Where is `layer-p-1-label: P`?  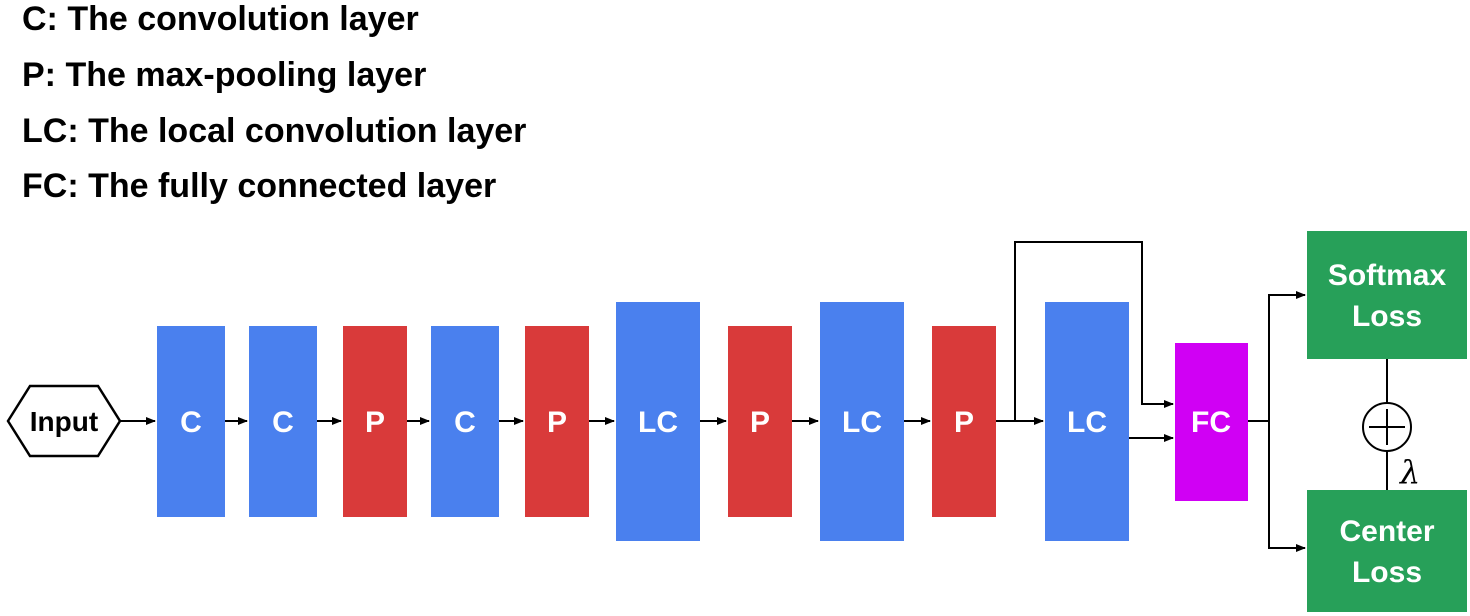
layer-p-1-label: P is located at coordinates (375, 422).